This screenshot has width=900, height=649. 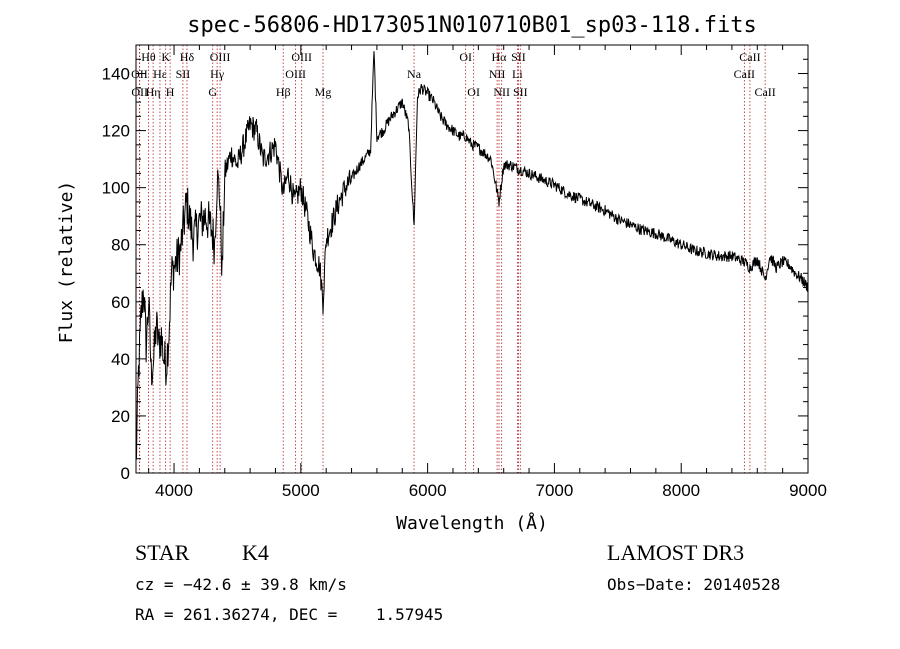 I want to click on object-subclass: K4, so click(x=255, y=552).